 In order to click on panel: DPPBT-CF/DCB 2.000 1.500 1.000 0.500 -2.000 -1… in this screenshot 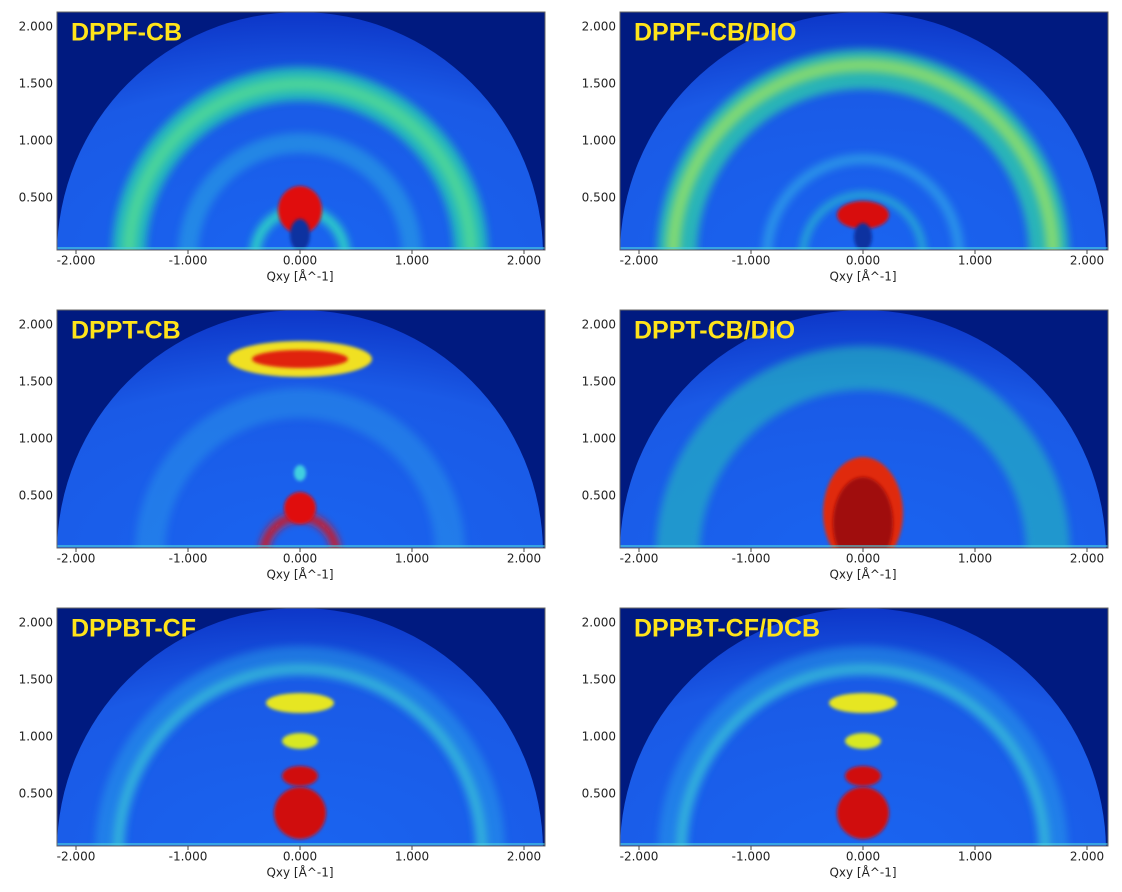, I will do `click(845, 743)`.